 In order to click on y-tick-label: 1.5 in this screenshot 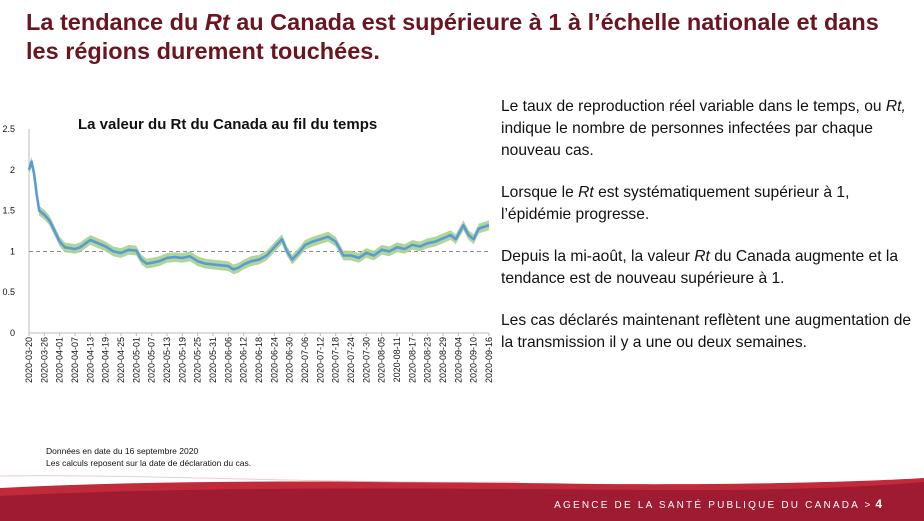, I will do `click(8, 211)`.